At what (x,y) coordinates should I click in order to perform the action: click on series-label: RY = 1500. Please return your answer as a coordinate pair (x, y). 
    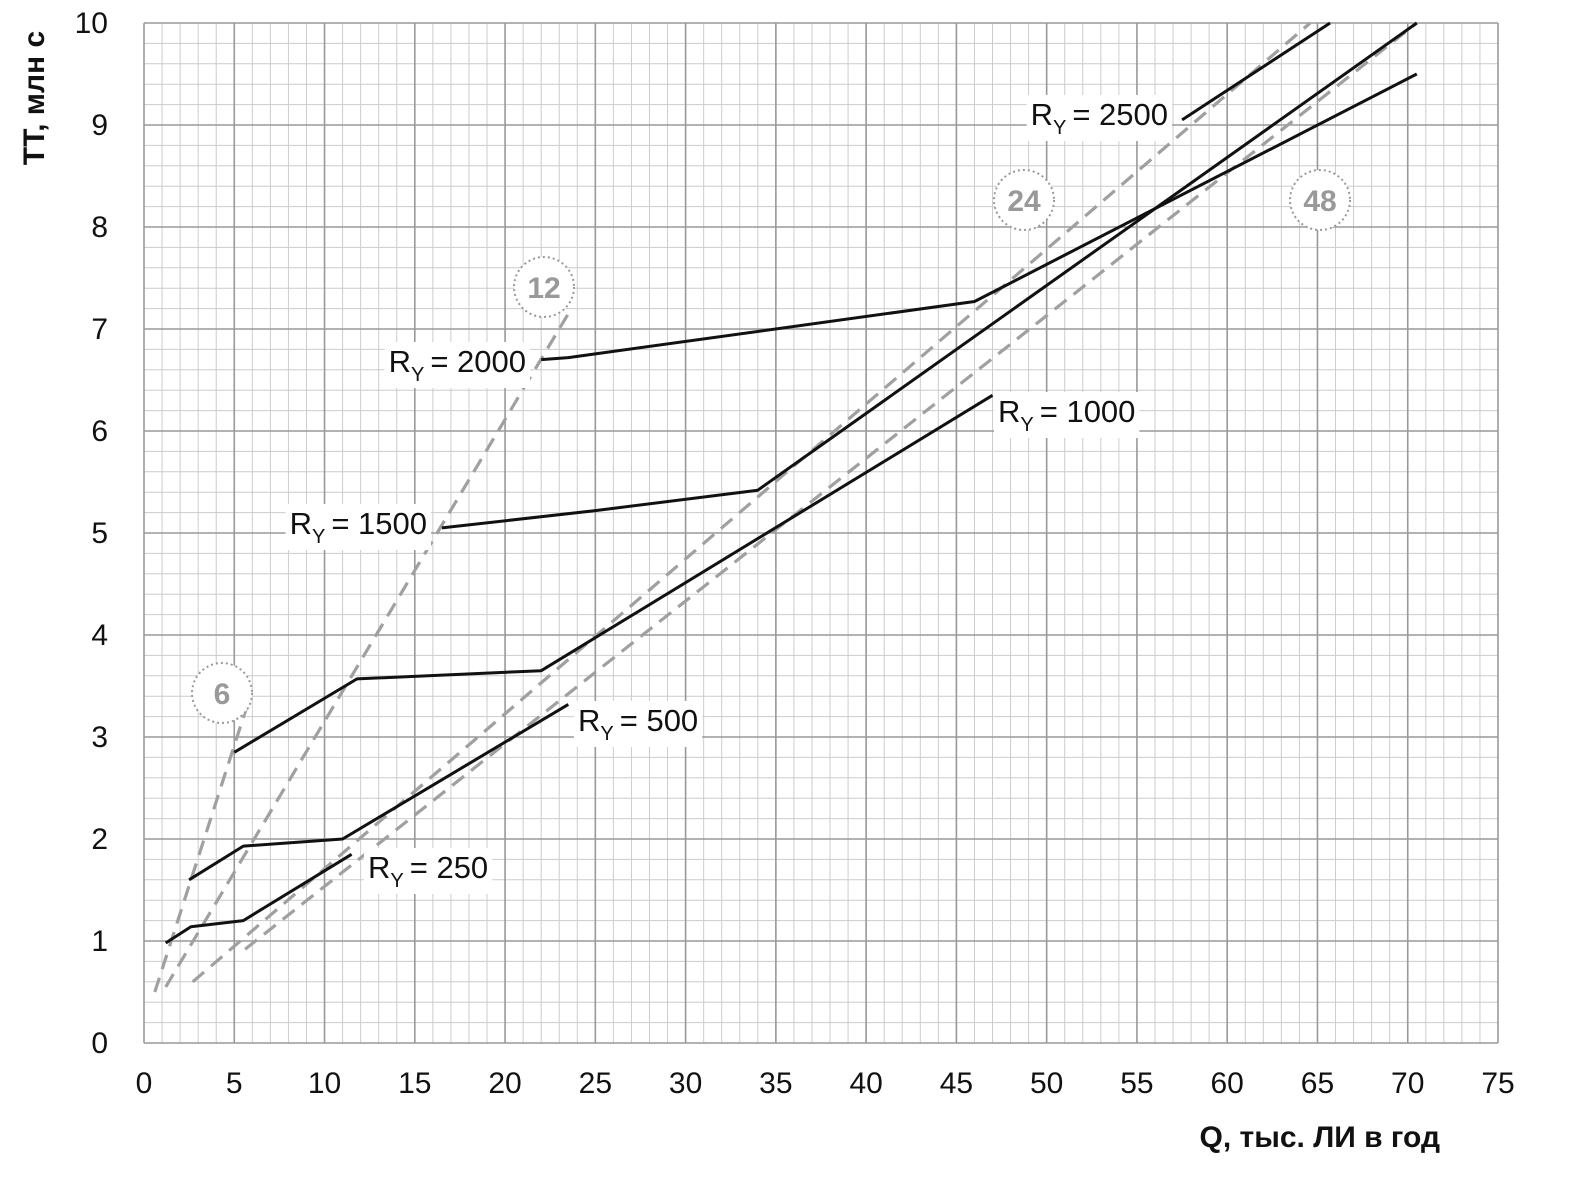
    Looking at the image, I should click on (358, 527).